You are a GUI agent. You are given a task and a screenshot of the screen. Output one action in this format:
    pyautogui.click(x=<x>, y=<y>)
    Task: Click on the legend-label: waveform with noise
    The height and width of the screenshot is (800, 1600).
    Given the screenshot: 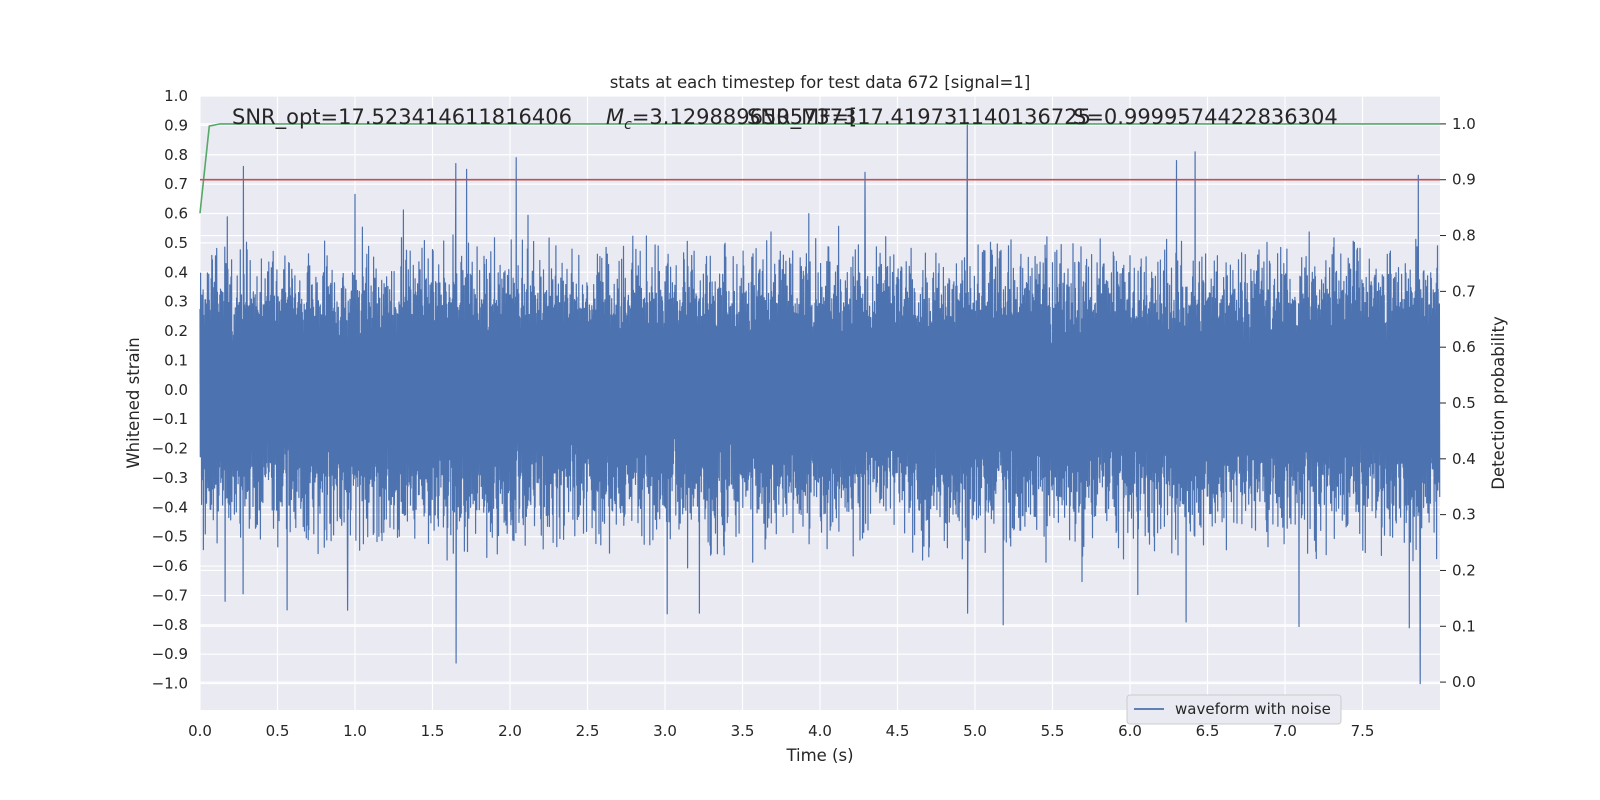 What is the action you would take?
    pyautogui.click(x=1253, y=709)
    